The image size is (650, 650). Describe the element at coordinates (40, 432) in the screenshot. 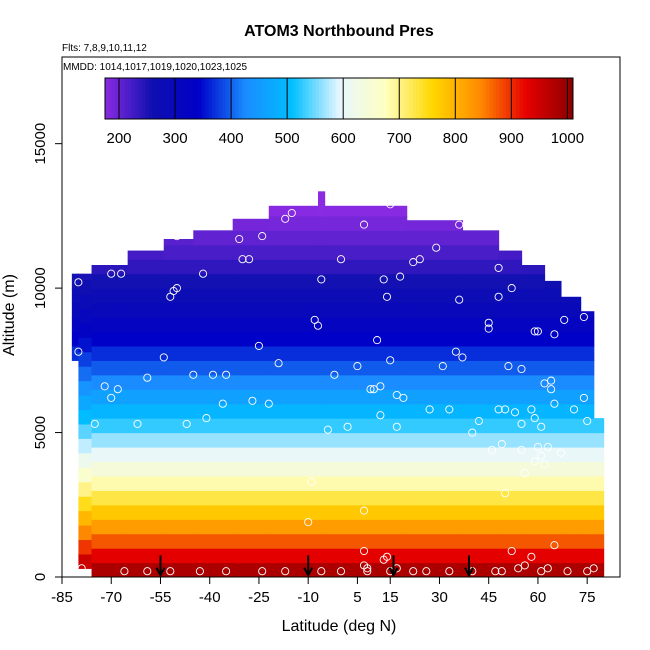

I see `y-tick-label: 5000` at that location.